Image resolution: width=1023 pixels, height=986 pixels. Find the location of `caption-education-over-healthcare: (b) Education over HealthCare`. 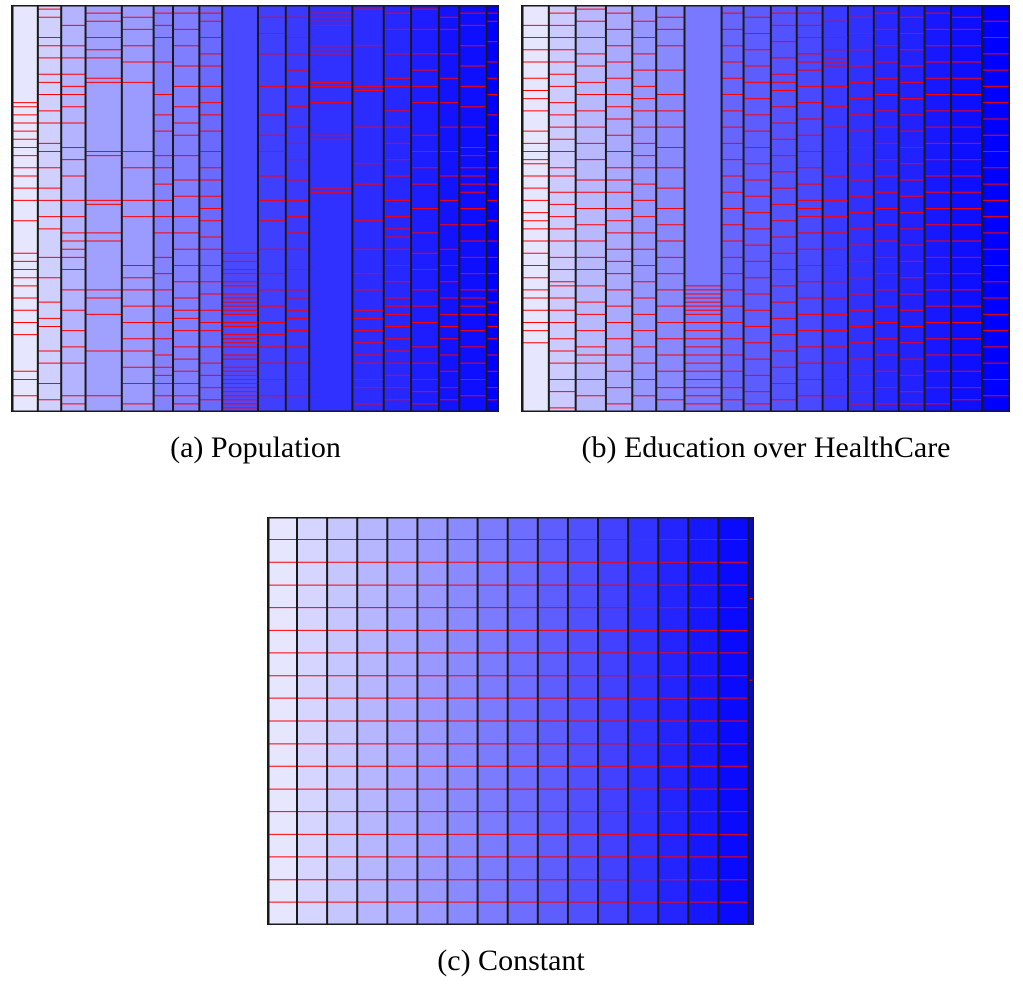

caption-education-over-healthcare: (b) Education over HealthCare is located at coordinates (766, 447).